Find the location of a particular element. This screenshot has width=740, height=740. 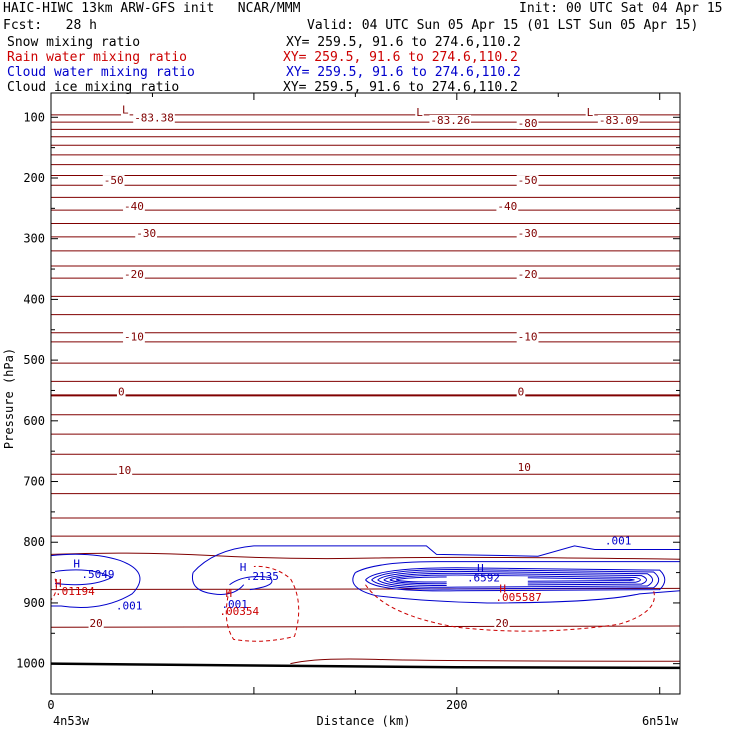

terrain-line is located at coordinates (365, 666).